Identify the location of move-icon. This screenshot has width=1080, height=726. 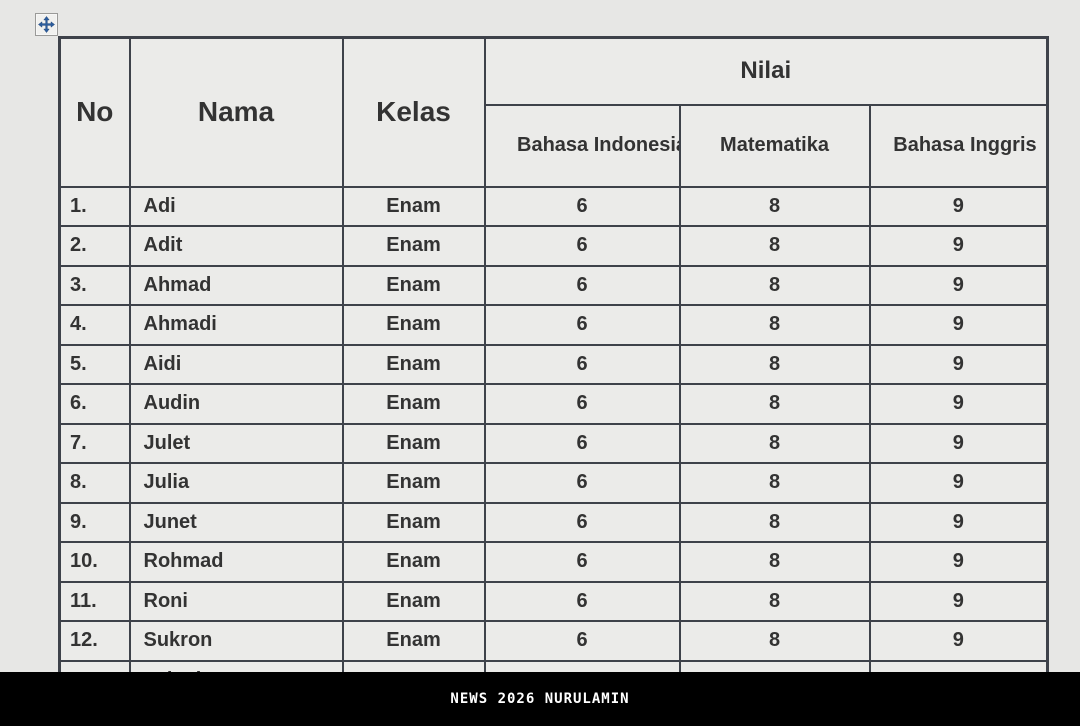
(46, 24).